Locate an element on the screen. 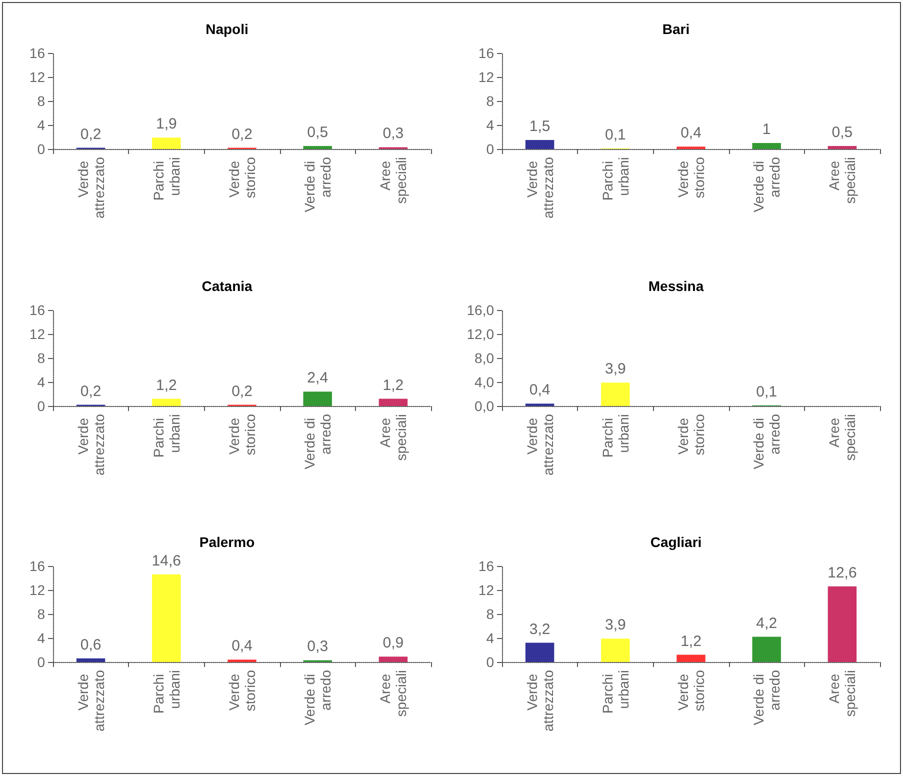  y-tick-label: 4,0 is located at coordinates (484, 382).